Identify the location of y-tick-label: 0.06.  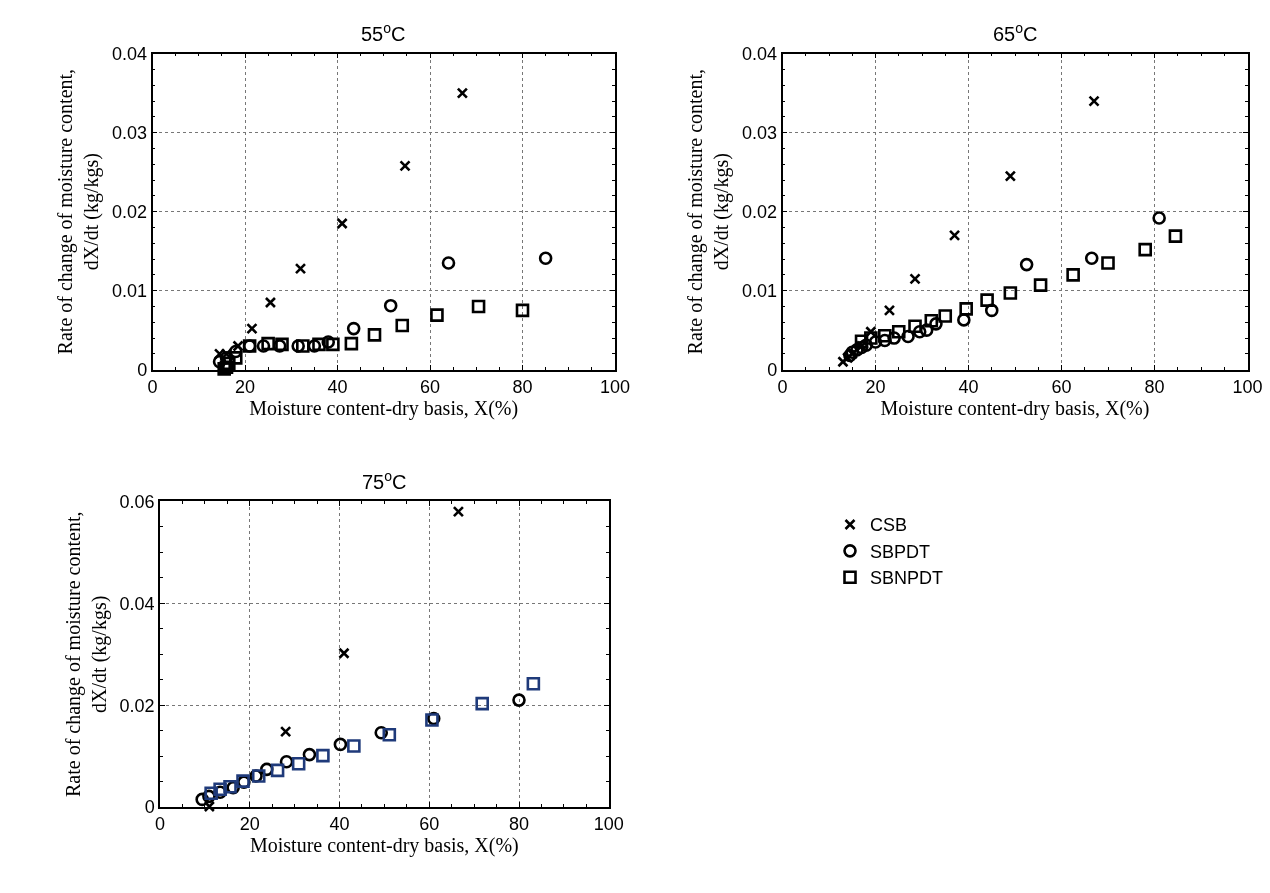
(137, 501).